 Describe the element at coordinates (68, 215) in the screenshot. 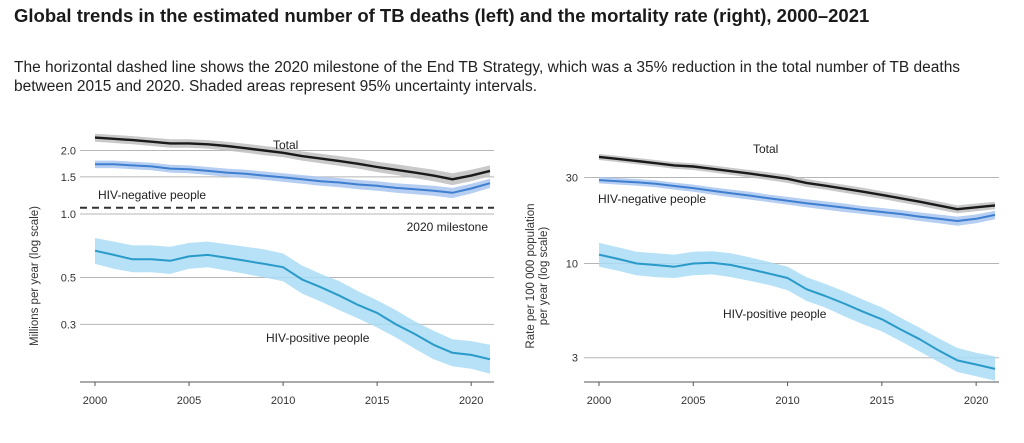

I see `y-tick-label: 1.0` at that location.